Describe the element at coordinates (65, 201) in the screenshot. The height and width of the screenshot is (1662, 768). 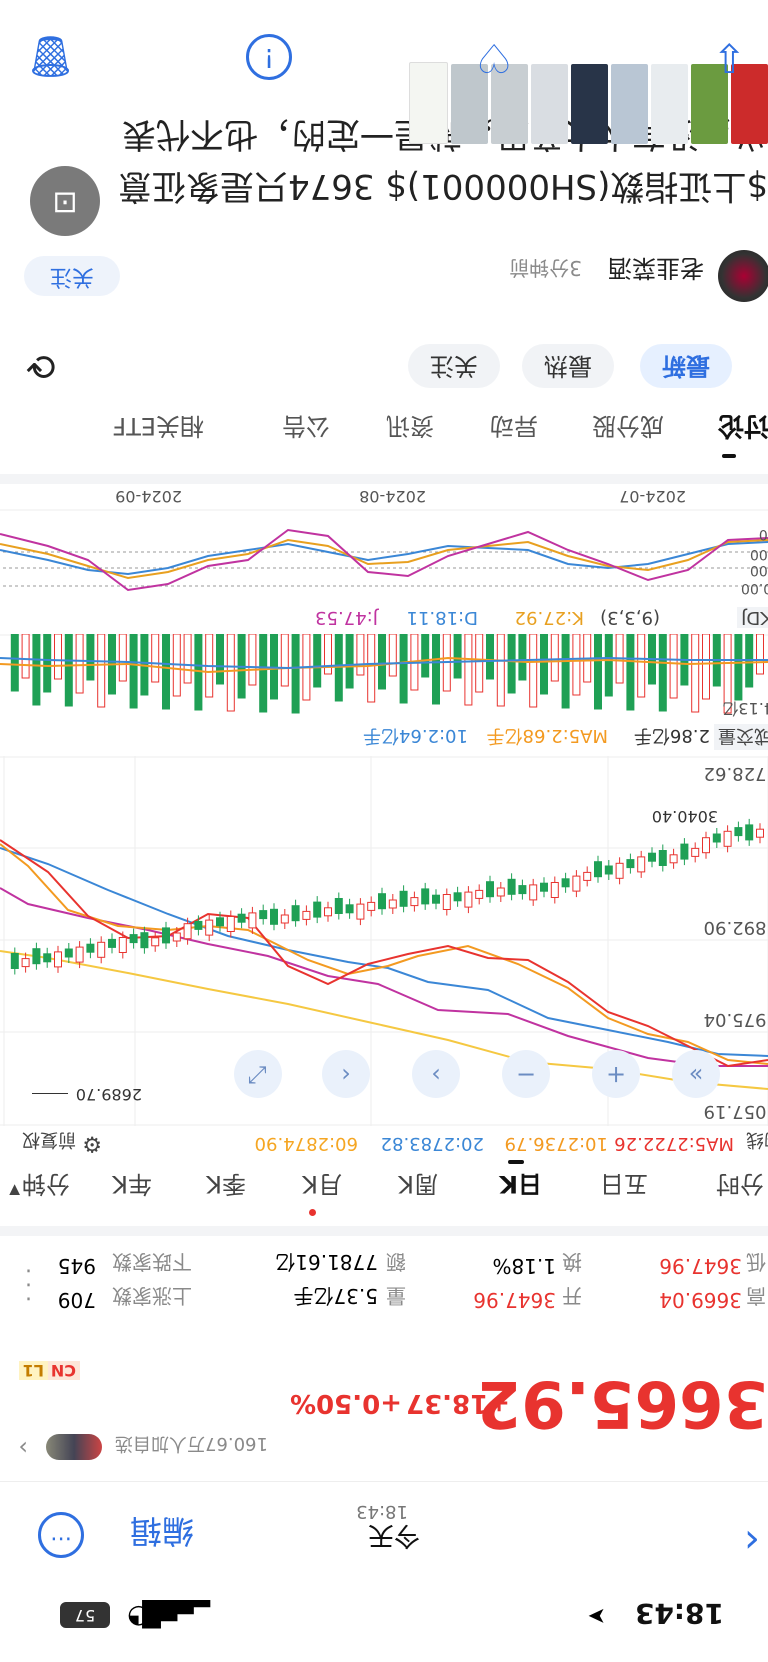
I see `scan-text-icon: ⊡` at that location.